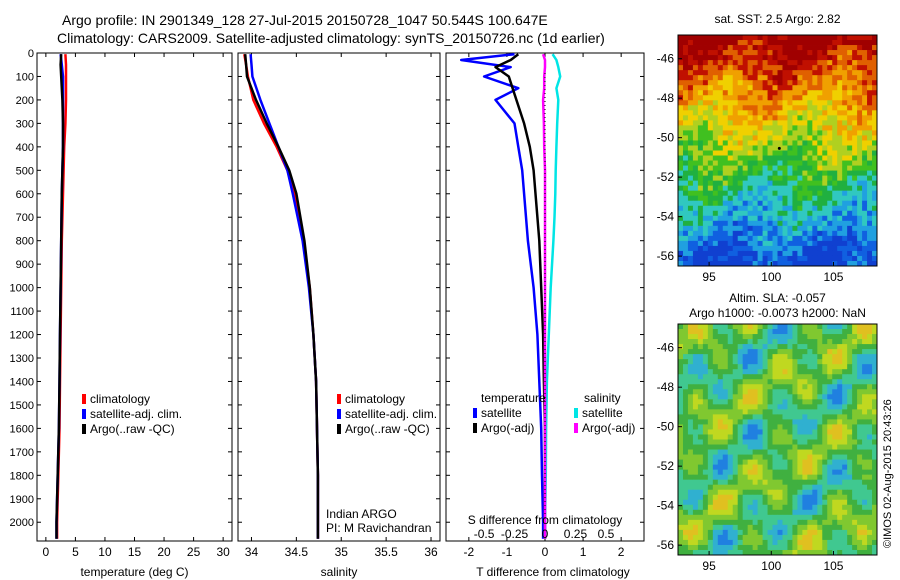 This screenshot has width=900, height=580. Describe the element at coordinates (666, 256) in the screenshot. I see `map-ytick-label: -56` at that location.